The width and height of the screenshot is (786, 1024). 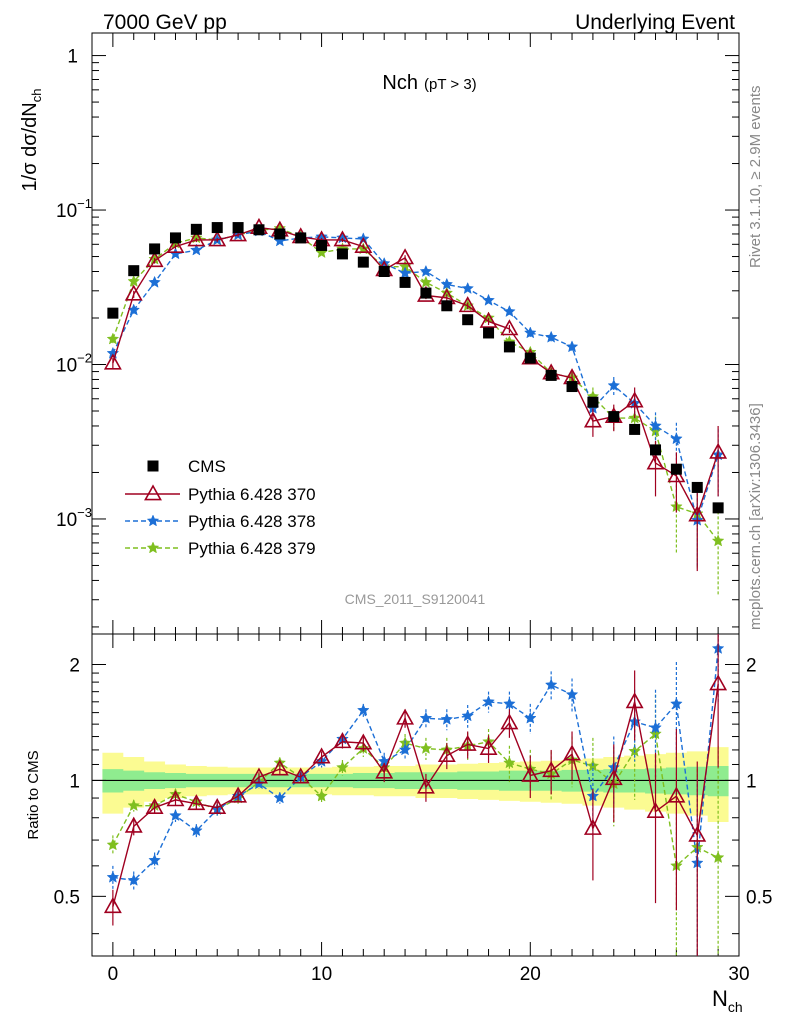 What do you see at coordinates (321, 974) in the screenshot?
I see `x-tick-label: 10` at bounding box center [321, 974].